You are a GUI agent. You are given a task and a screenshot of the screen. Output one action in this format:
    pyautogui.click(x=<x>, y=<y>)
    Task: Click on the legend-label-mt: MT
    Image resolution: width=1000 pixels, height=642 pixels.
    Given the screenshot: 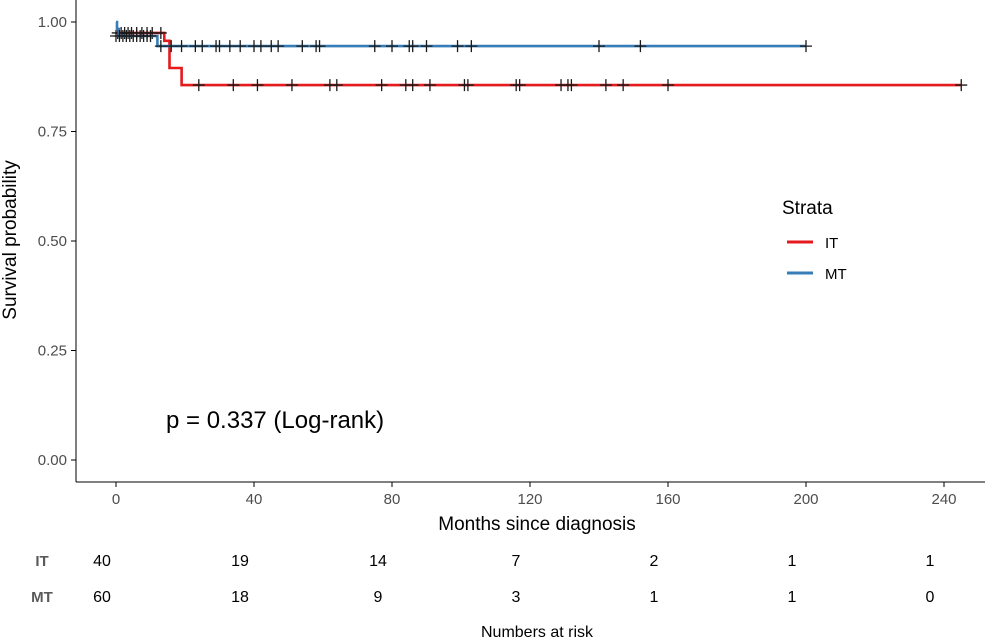 What is the action you would take?
    pyautogui.click(x=836, y=274)
    